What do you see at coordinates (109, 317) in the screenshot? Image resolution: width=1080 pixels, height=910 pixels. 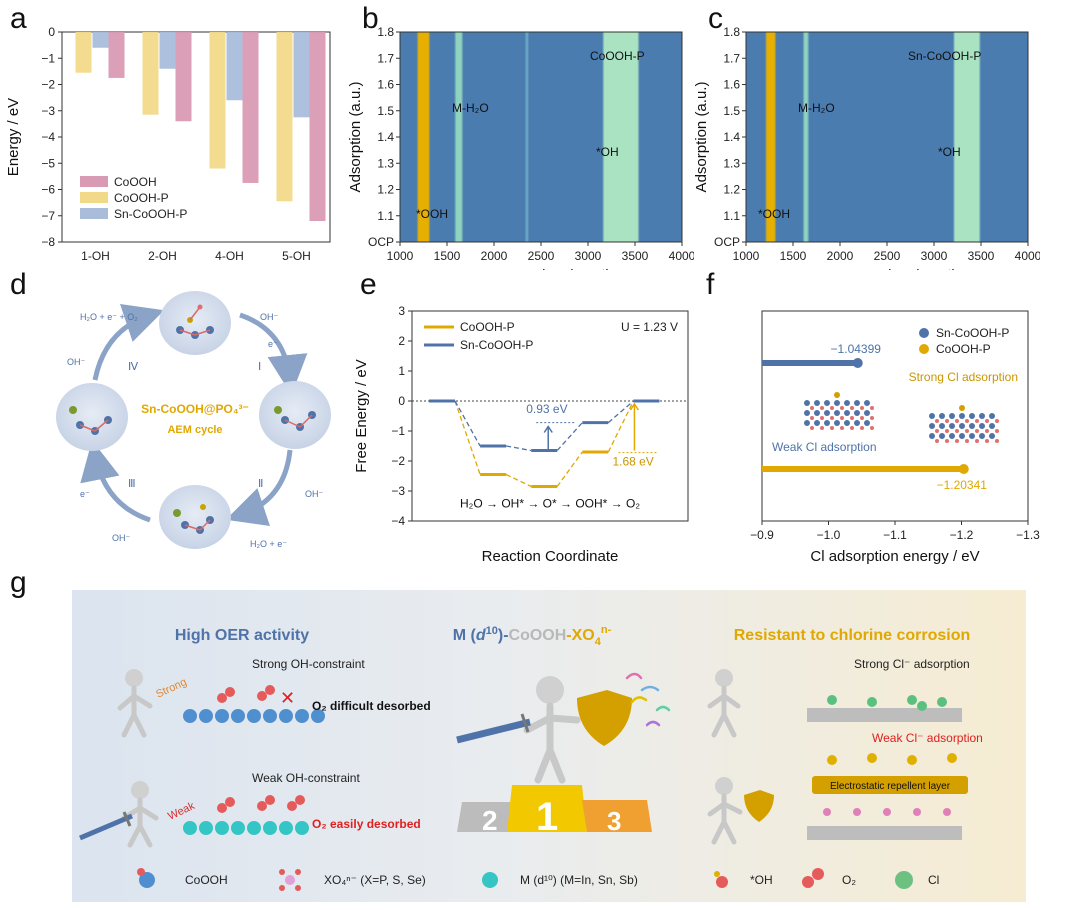 I see `cycle-label-top-left: H₂O + e⁻ + O₂` at bounding box center [109, 317].